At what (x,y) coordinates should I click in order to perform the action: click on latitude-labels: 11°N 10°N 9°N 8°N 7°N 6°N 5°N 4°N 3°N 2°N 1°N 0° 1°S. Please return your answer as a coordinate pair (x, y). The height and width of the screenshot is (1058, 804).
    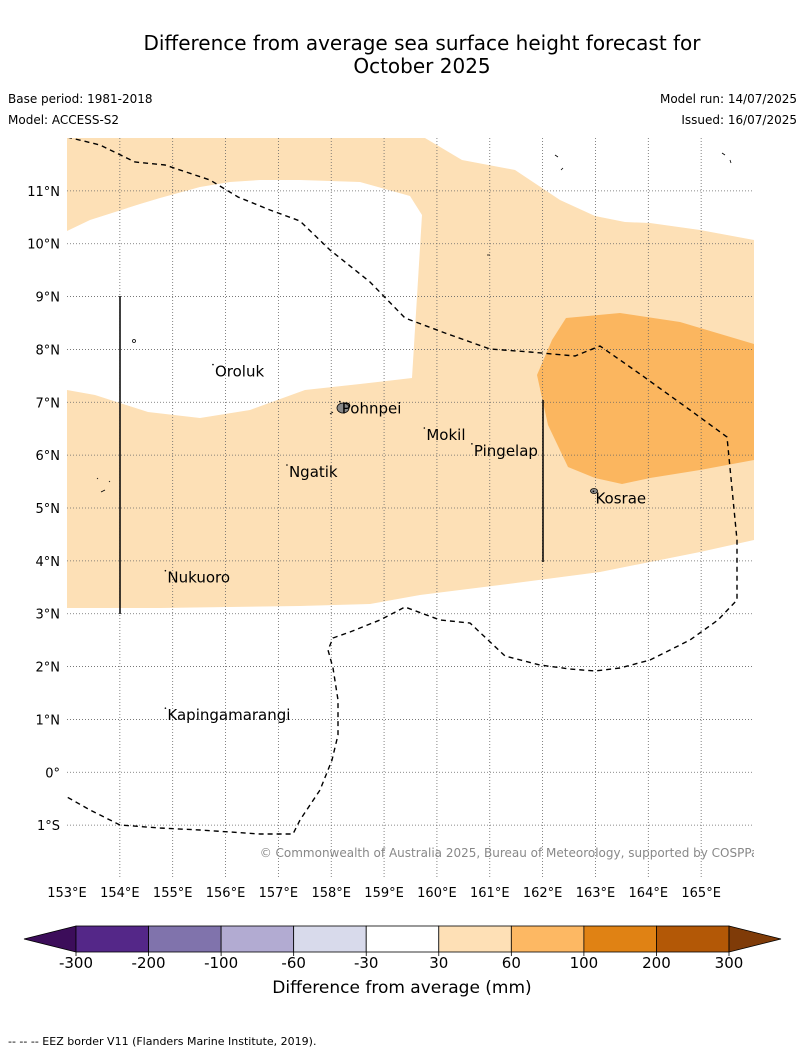
    Looking at the image, I should click on (43, 509).